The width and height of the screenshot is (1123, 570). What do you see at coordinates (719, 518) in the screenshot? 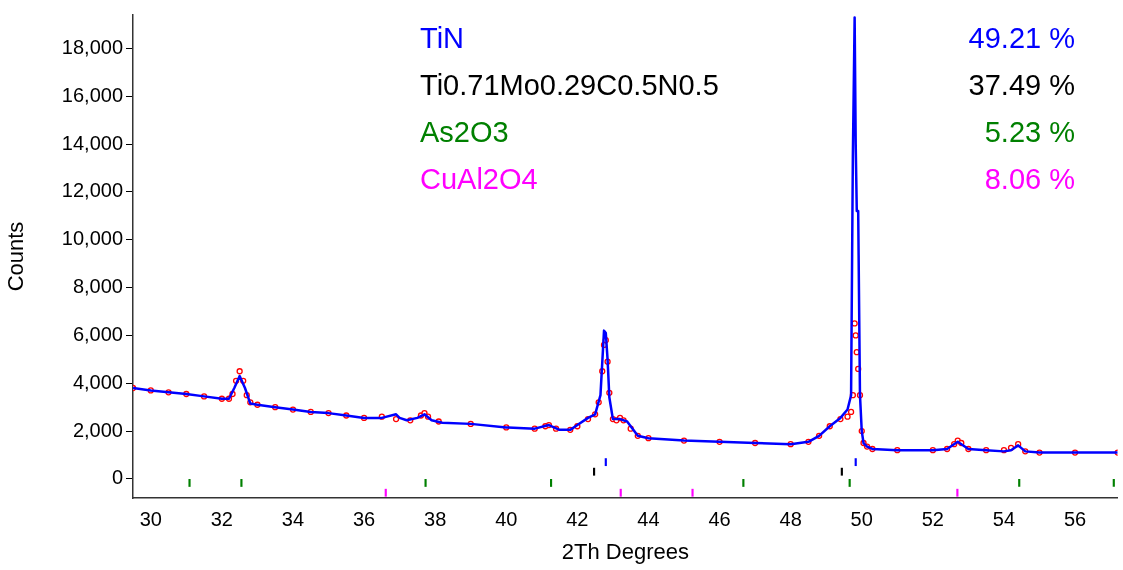
I see `x-tick-label: 46` at bounding box center [719, 518].